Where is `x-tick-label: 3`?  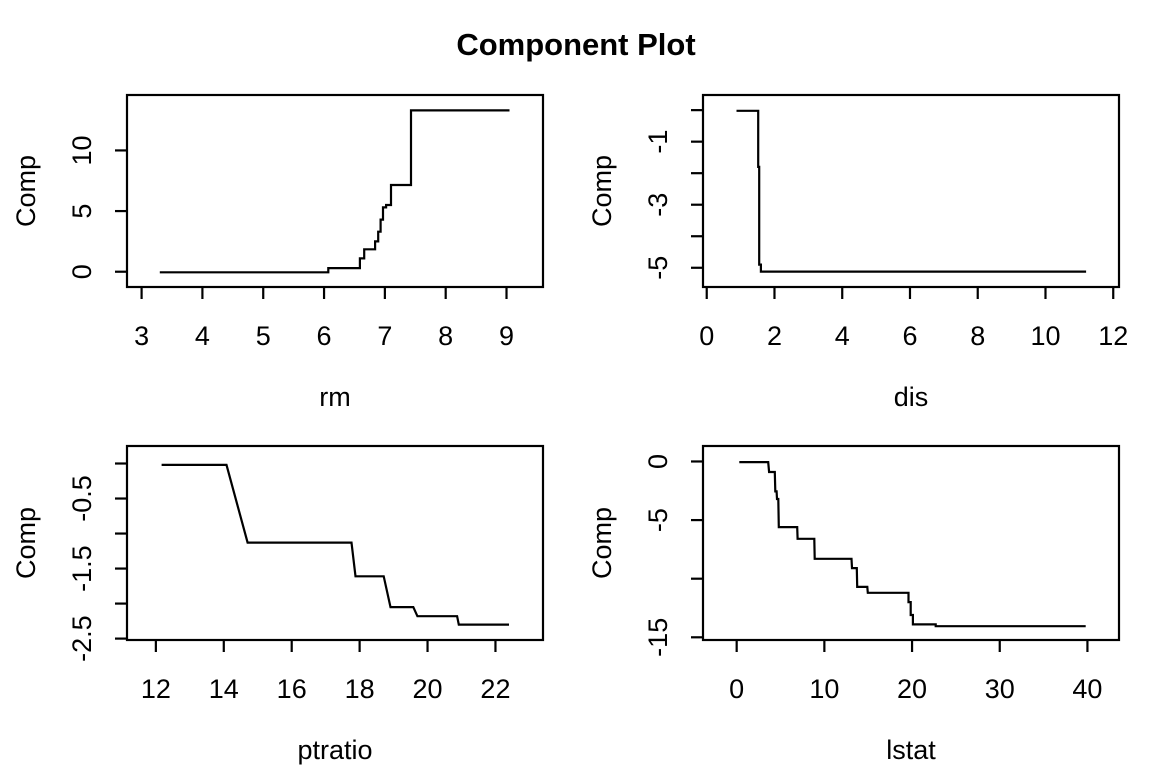
x-tick-label: 3 is located at coordinates (141, 336).